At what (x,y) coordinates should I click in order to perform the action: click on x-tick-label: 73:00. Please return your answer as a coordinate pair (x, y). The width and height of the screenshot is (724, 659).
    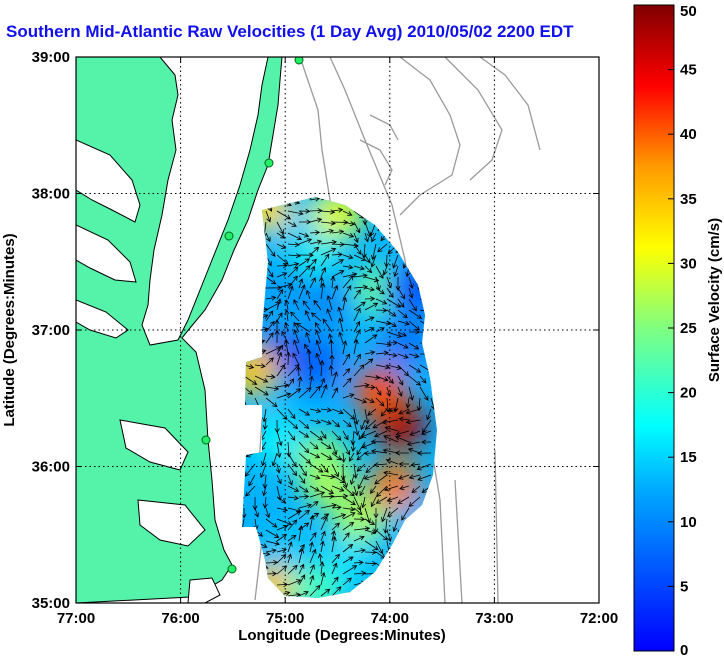
    Looking at the image, I should click on (494, 618).